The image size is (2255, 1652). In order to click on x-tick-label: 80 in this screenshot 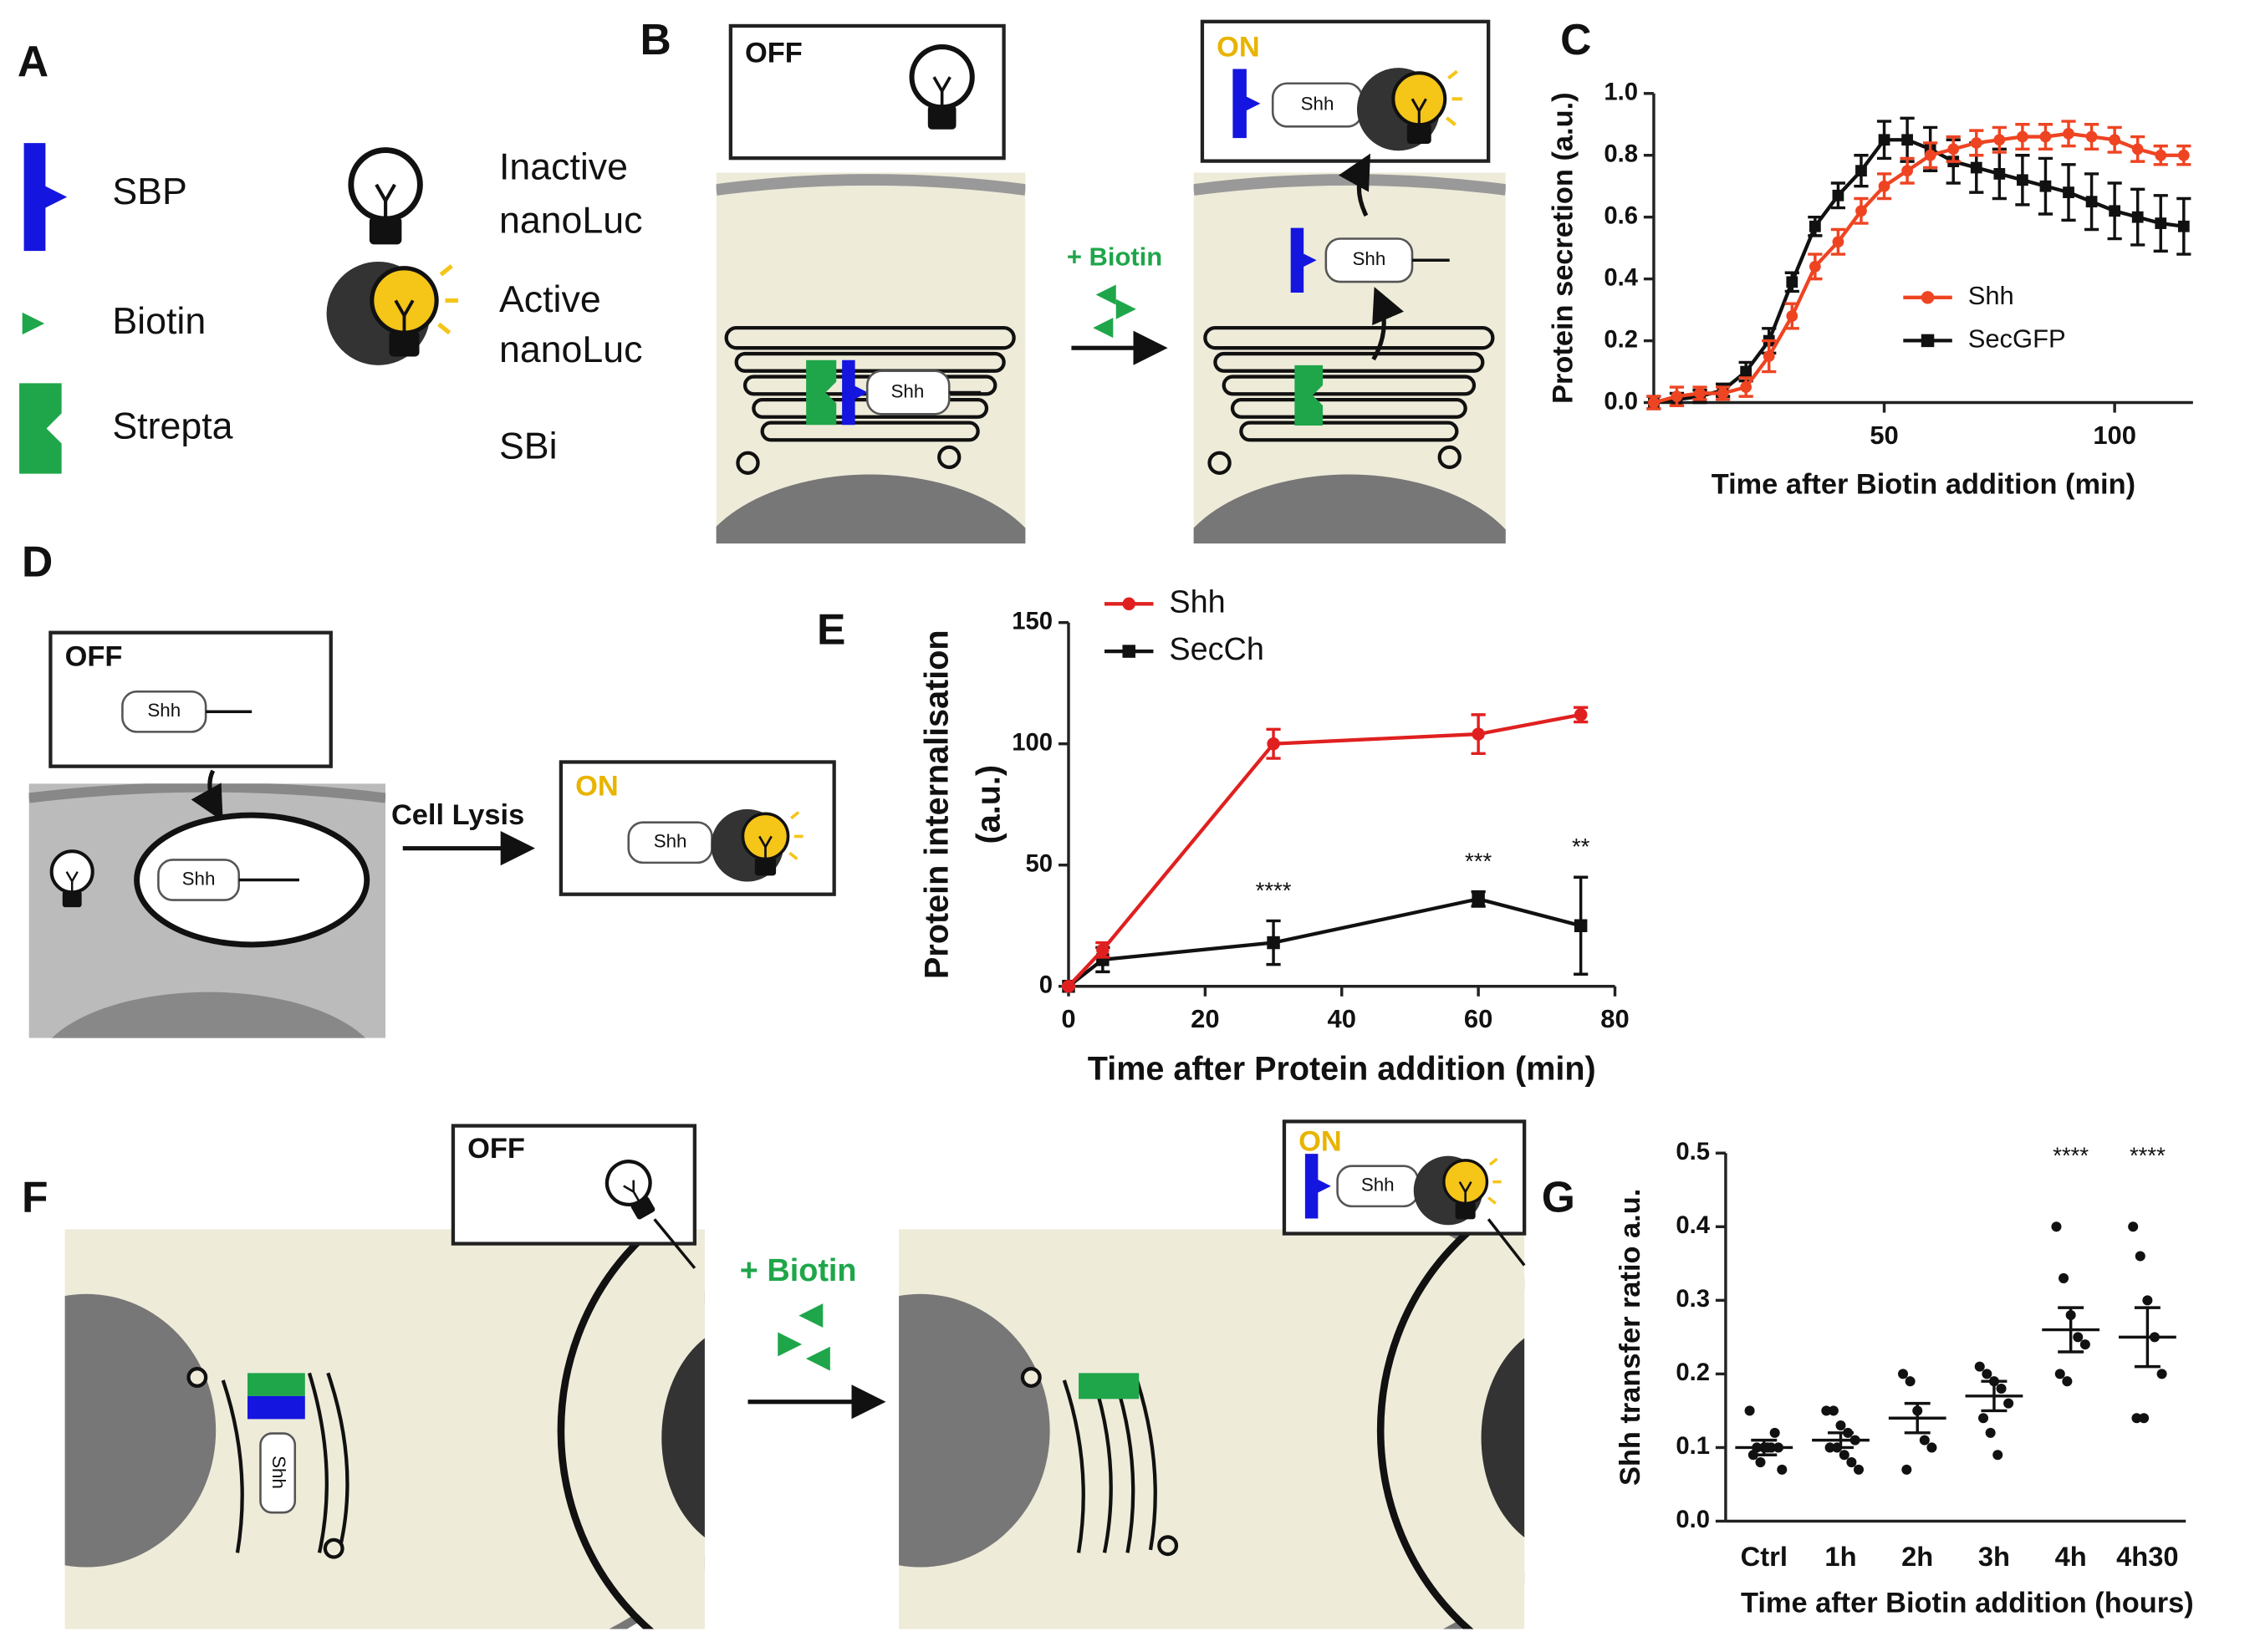, I will do `click(1614, 1019)`.